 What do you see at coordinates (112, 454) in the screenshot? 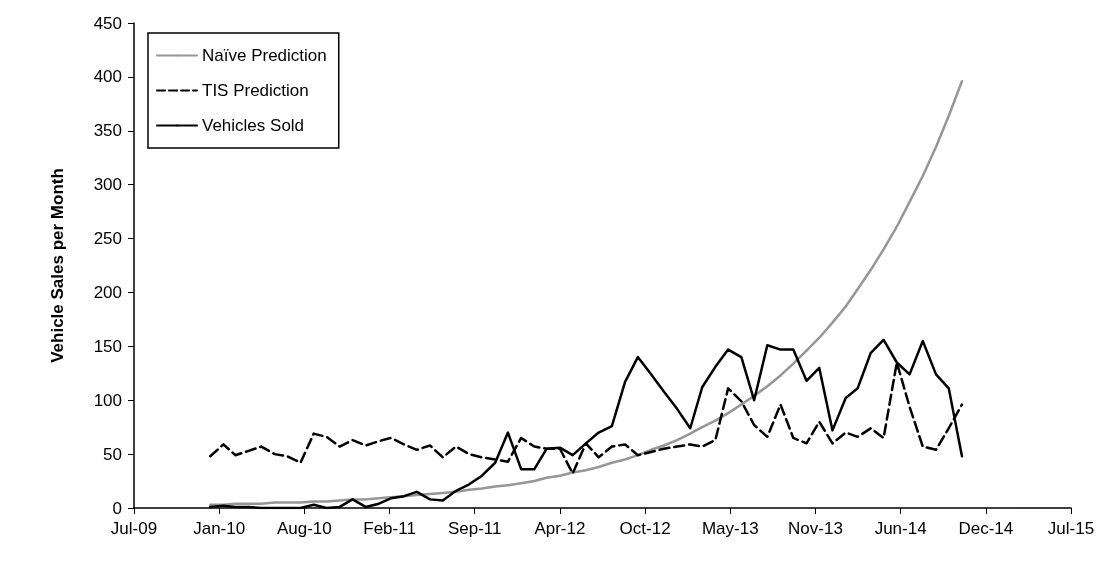
I see `y-tick-label: 50` at bounding box center [112, 454].